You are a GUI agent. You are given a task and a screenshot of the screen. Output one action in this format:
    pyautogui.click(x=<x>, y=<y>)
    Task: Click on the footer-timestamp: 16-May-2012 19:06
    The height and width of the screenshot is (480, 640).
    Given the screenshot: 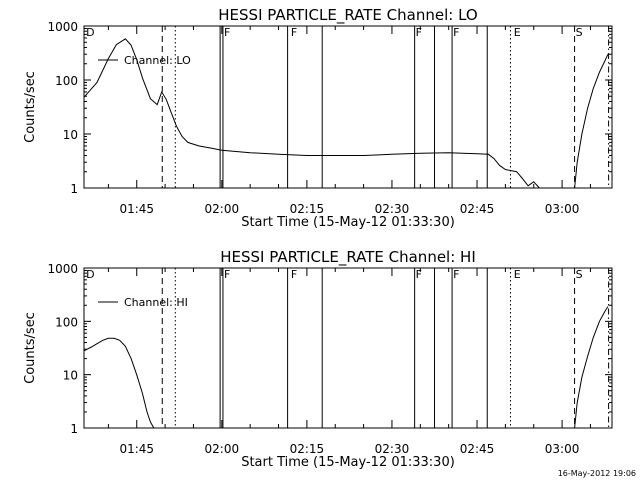 What is the action you would take?
    pyautogui.click(x=597, y=473)
    